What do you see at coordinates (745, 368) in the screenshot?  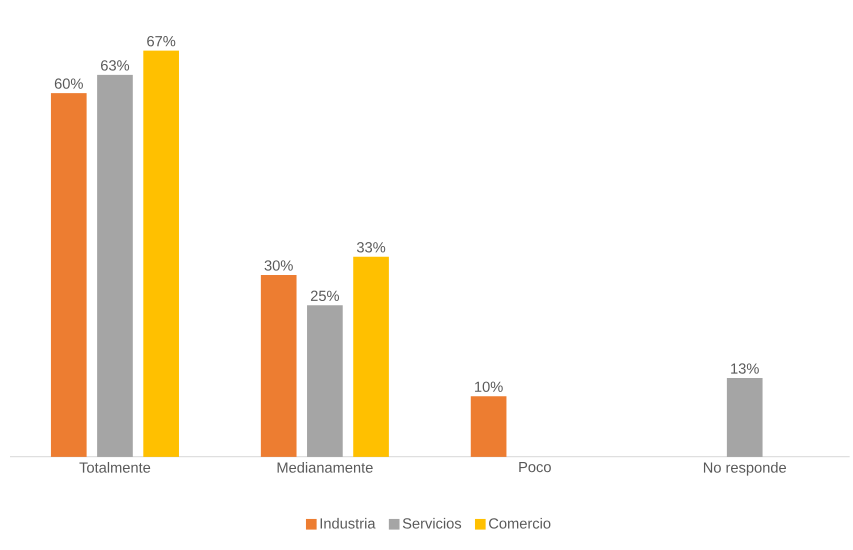 I see `data-label: 13%` at bounding box center [745, 368].